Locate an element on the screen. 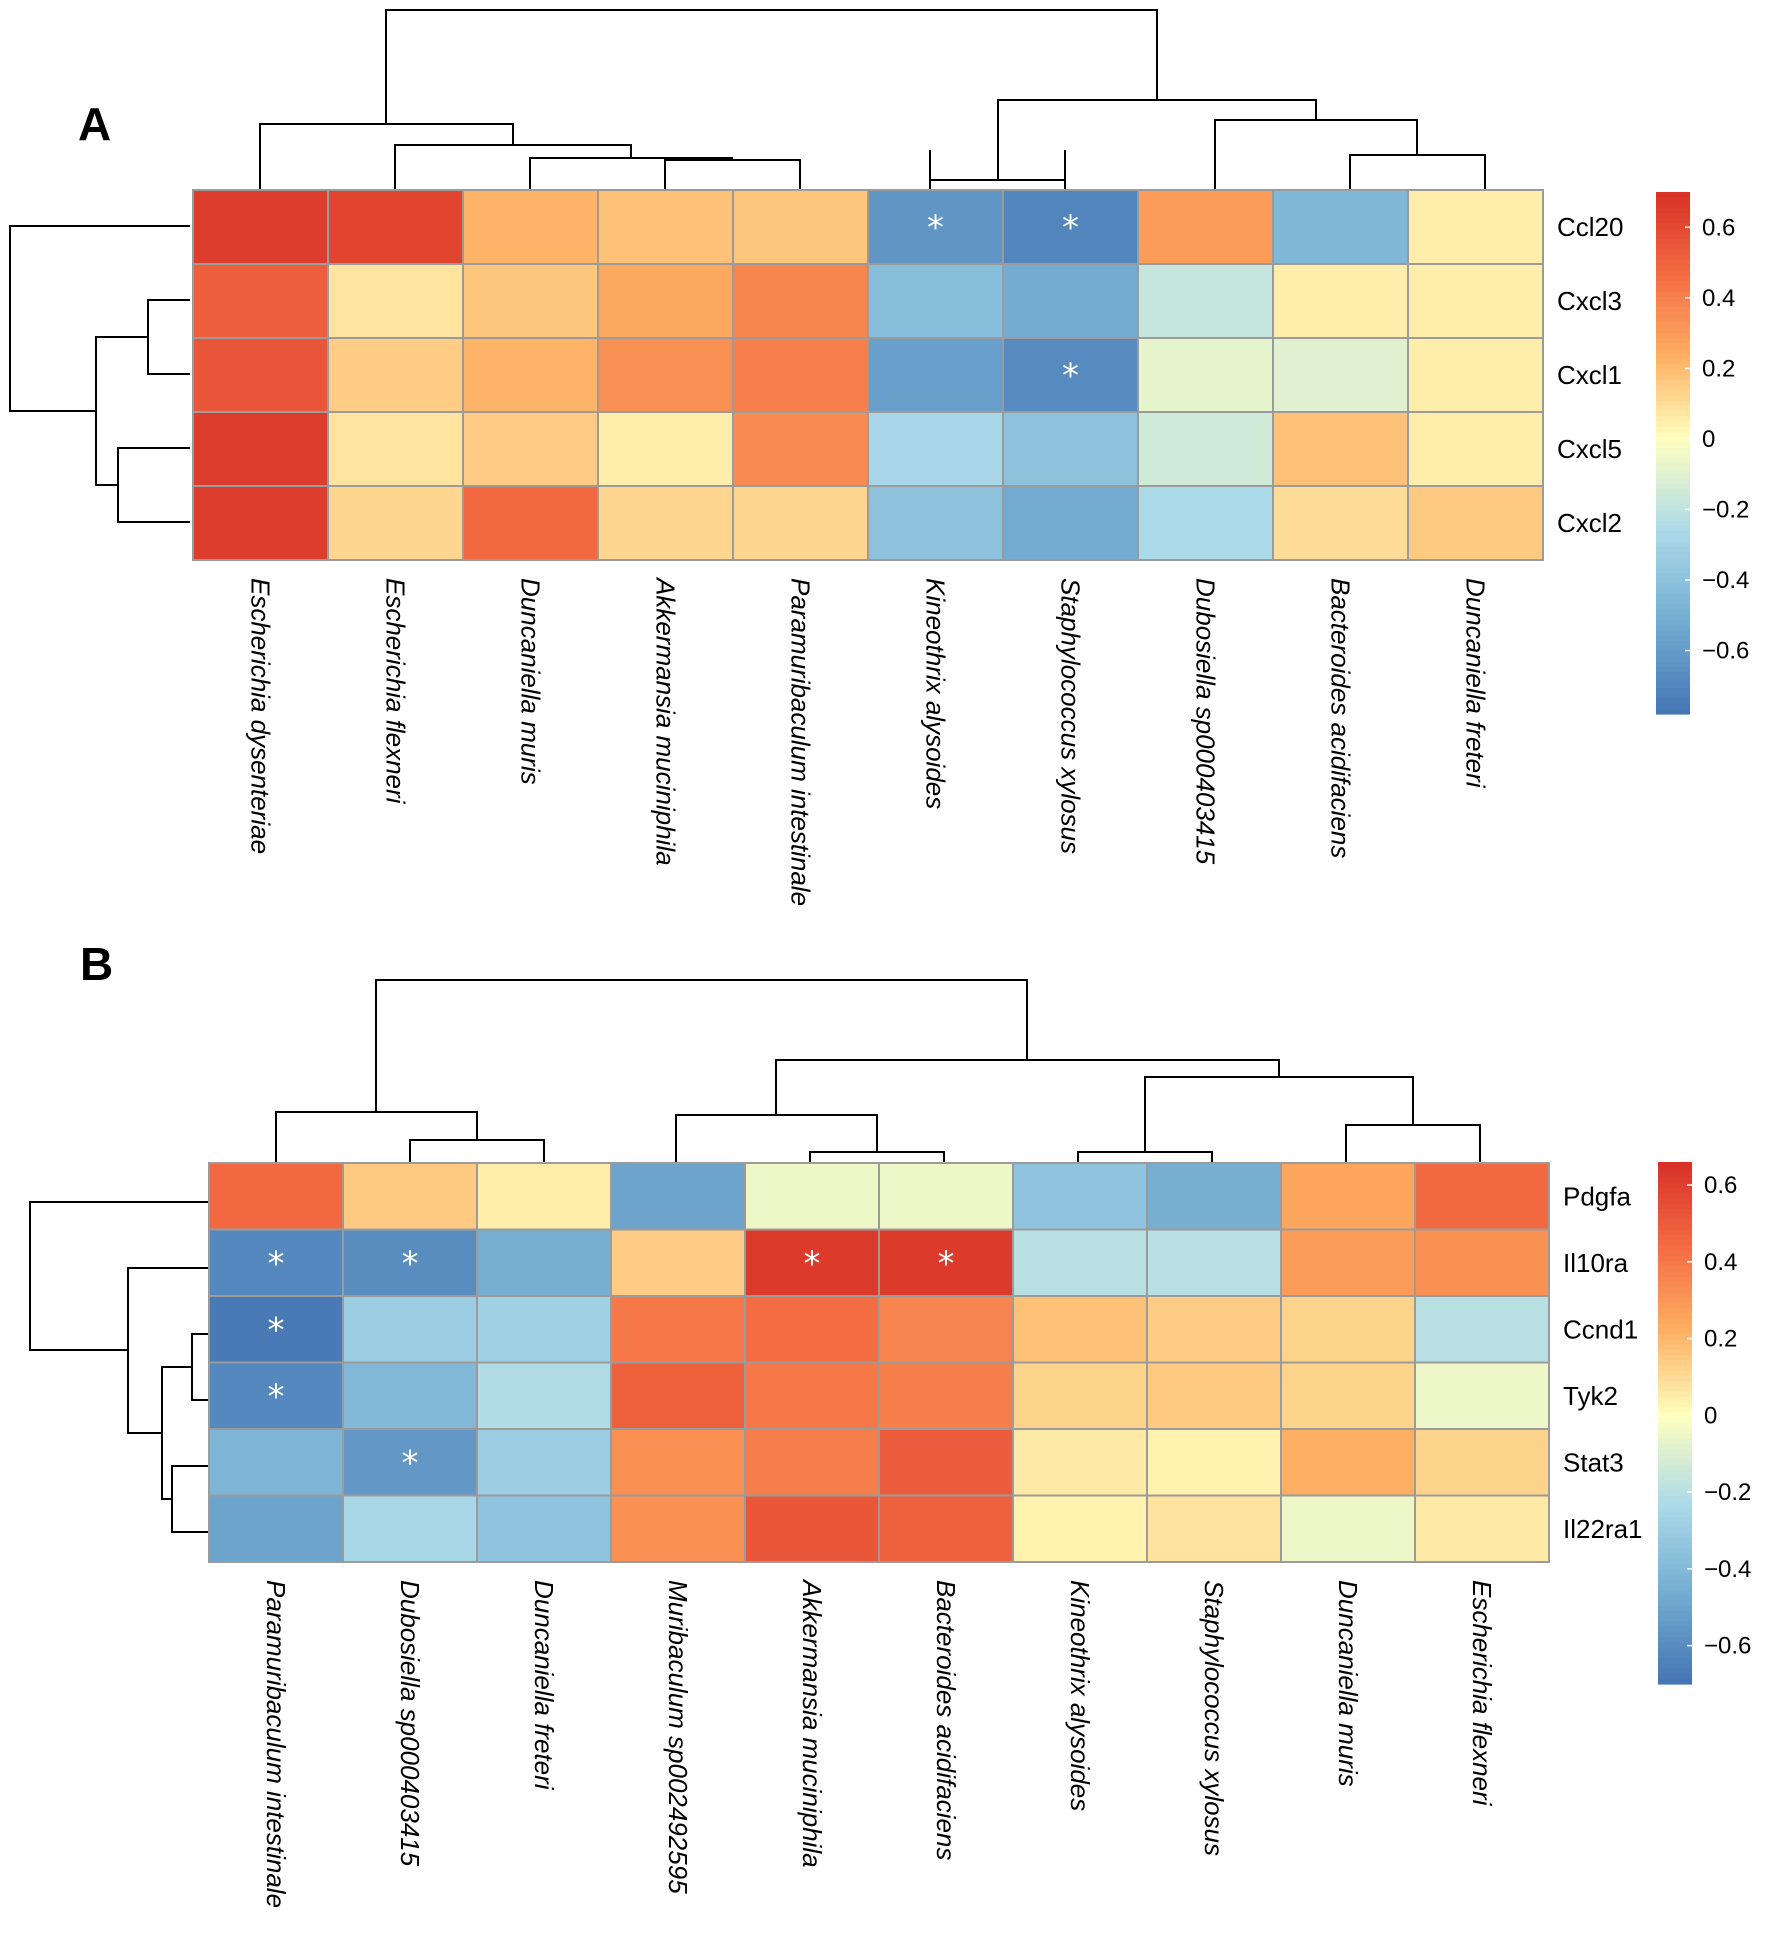 The width and height of the screenshot is (1772, 1934). row-label: Tyk2 is located at coordinates (1590, 1396).